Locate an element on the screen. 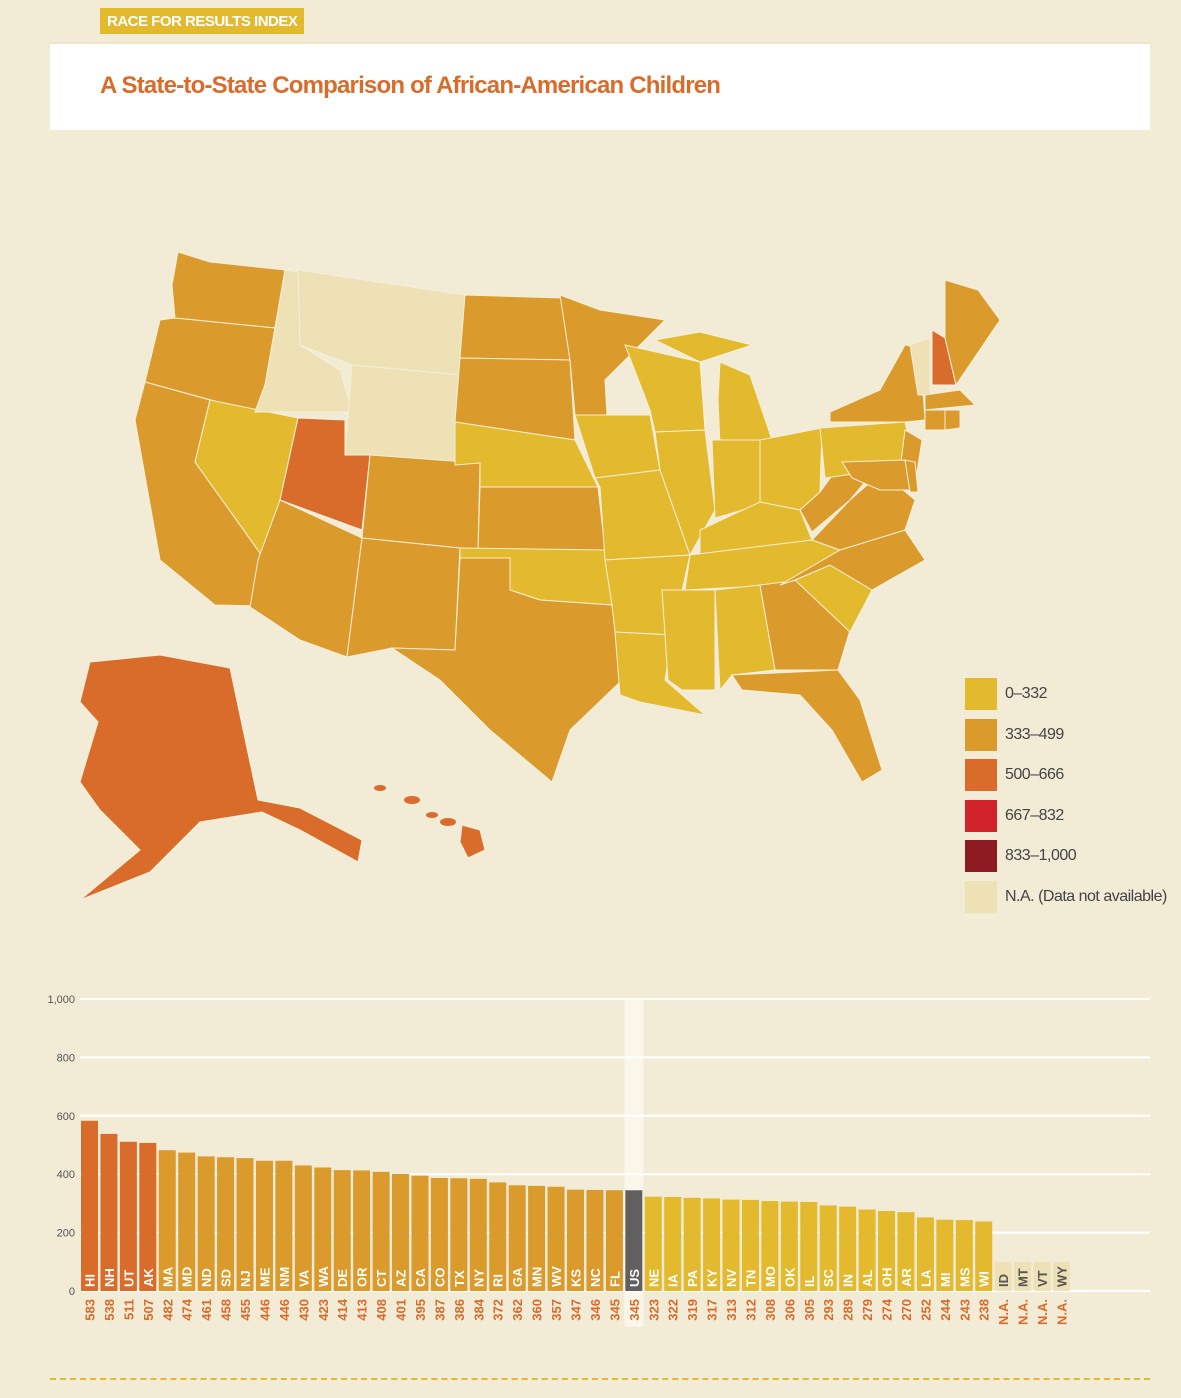 Image resolution: width=1181 pixels, height=1398 pixels. legend-item: 833–1,000 is located at coordinates (1066, 856).